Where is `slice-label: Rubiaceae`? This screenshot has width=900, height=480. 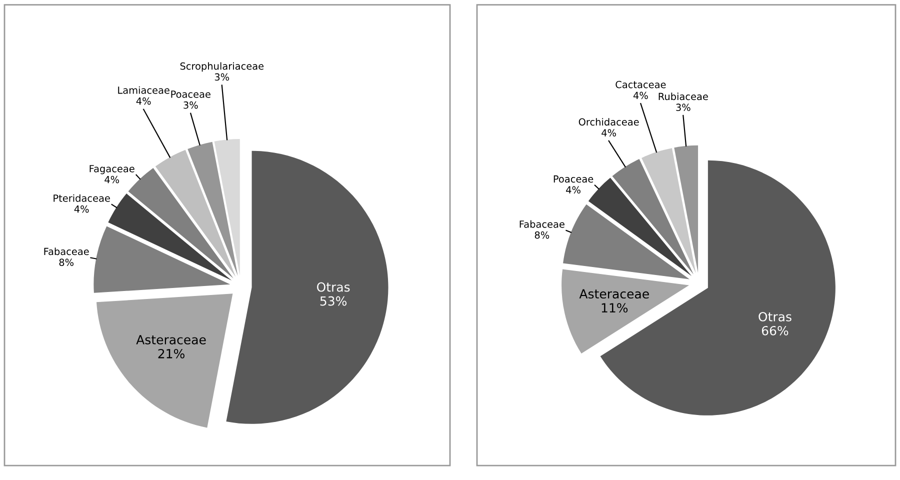 slice-label: Rubiaceae is located at coordinates (683, 96).